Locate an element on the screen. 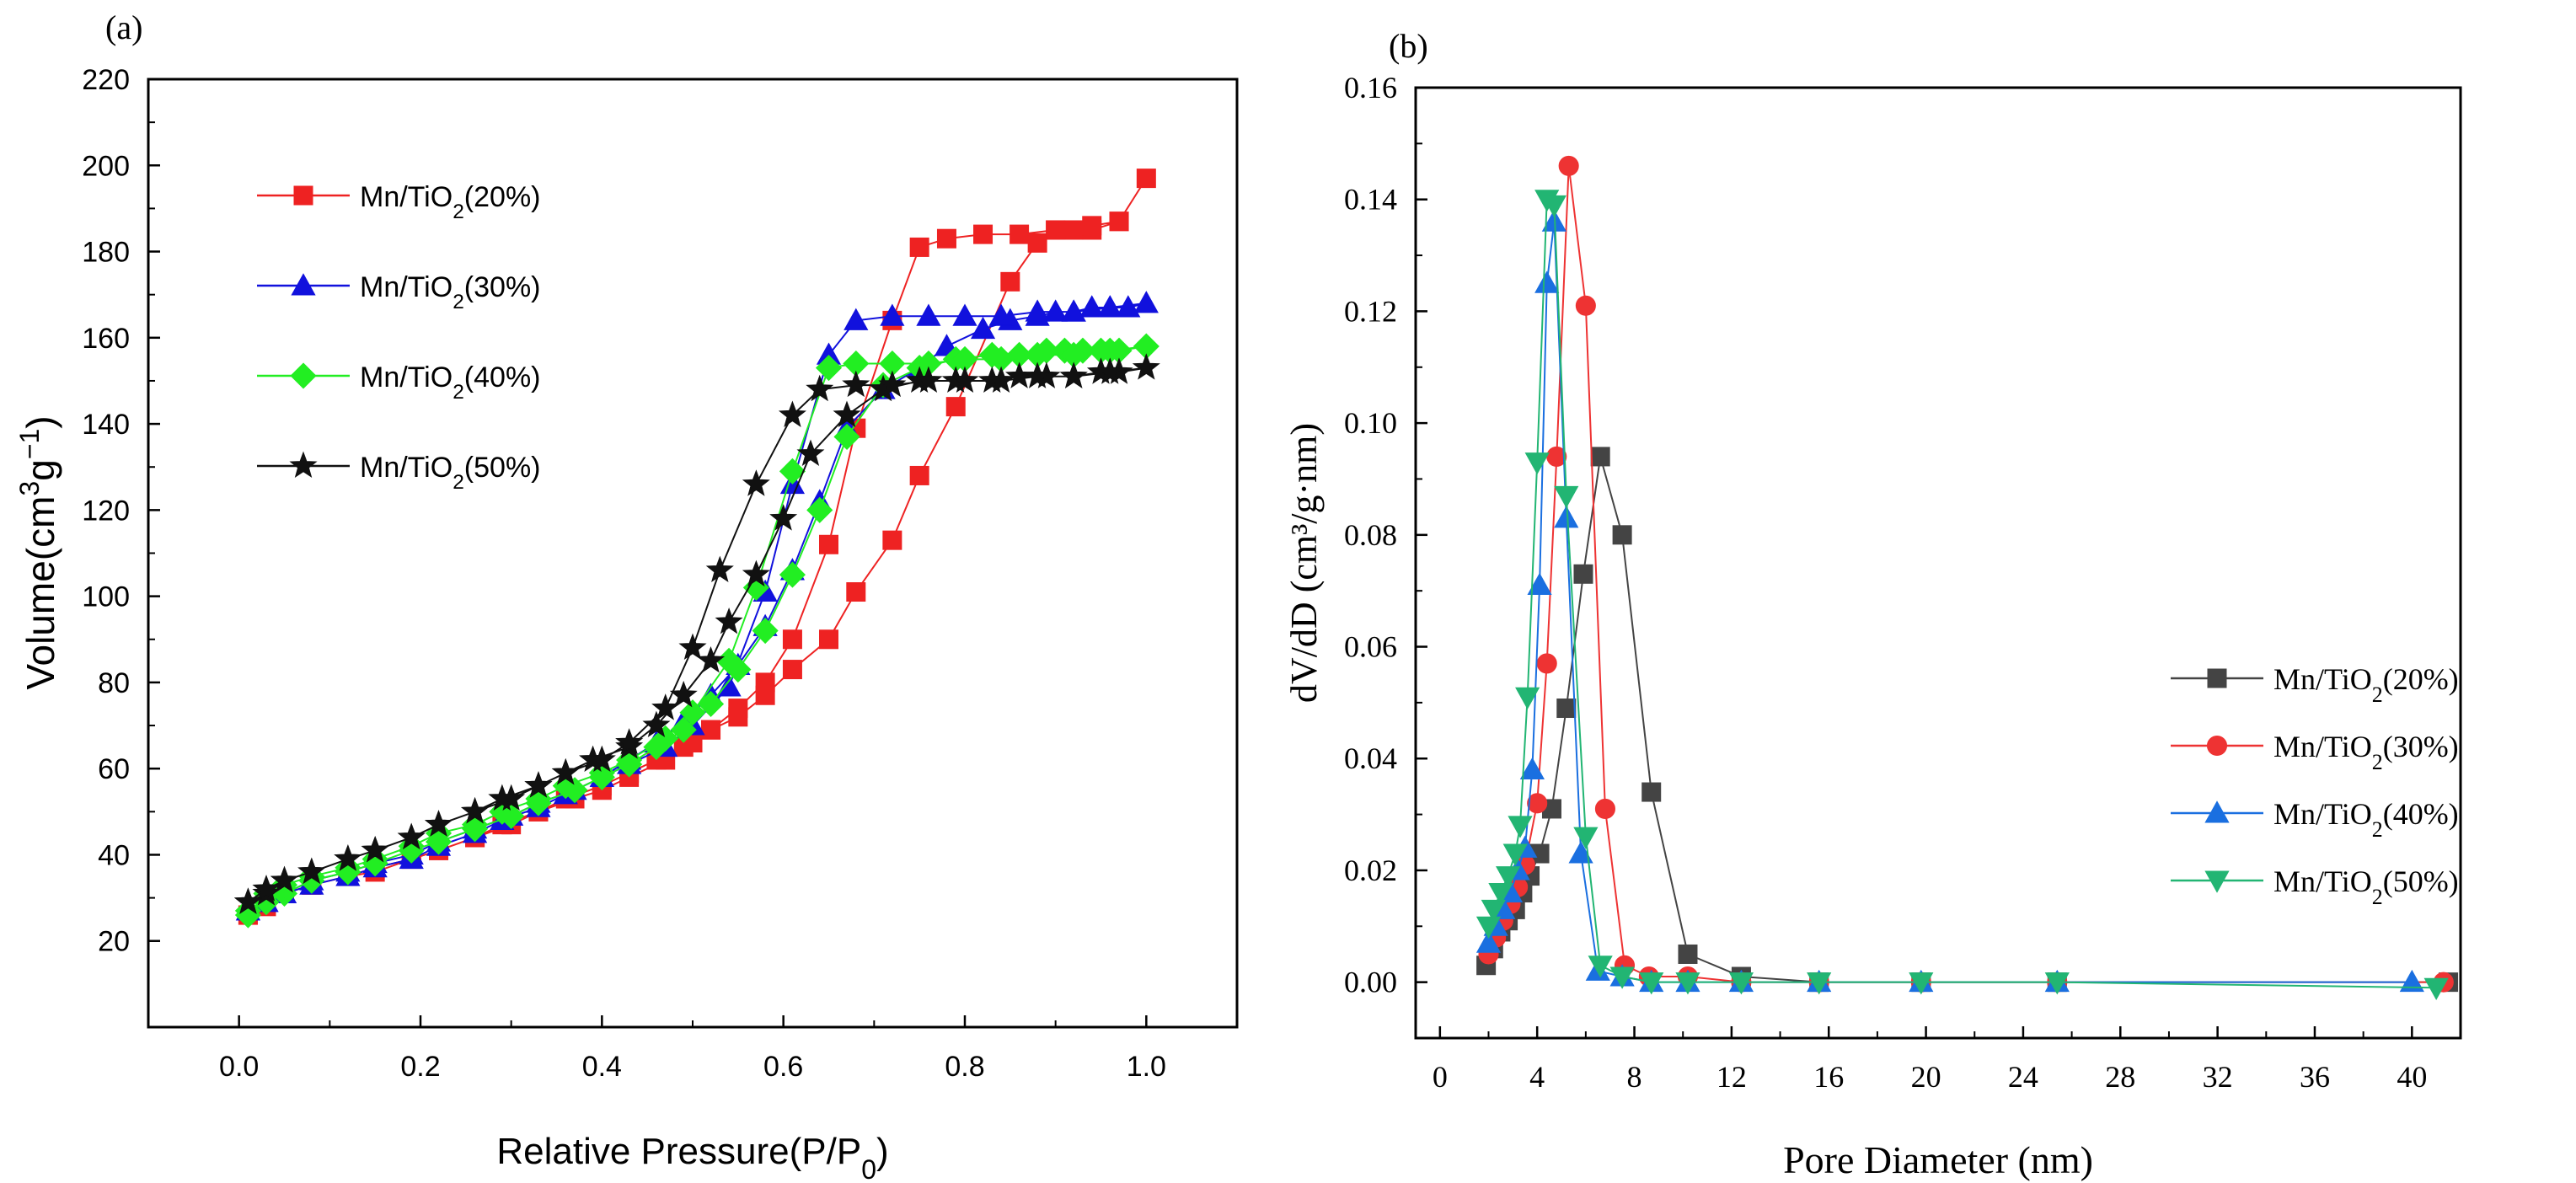 This screenshot has height=1183, width=2576. x-tick-label: 0.0 is located at coordinates (239, 1067).